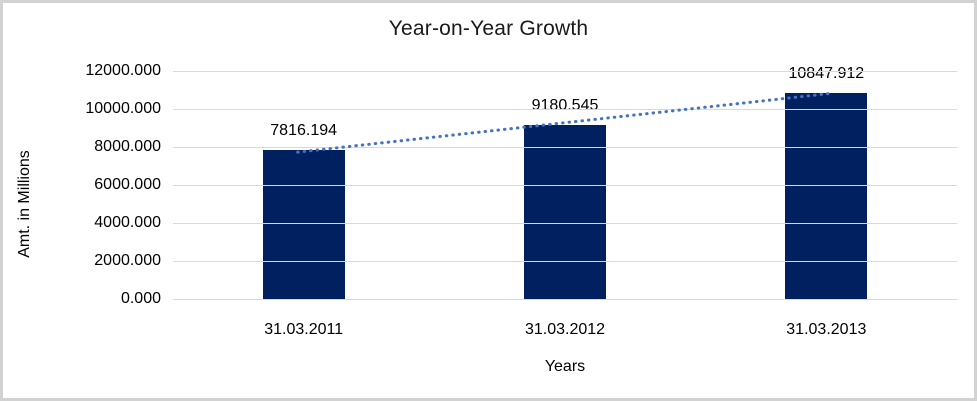 This screenshot has height=401, width=977. What do you see at coordinates (826, 329) in the screenshot?
I see `x-category-label: 31.03.2013` at bounding box center [826, 329].